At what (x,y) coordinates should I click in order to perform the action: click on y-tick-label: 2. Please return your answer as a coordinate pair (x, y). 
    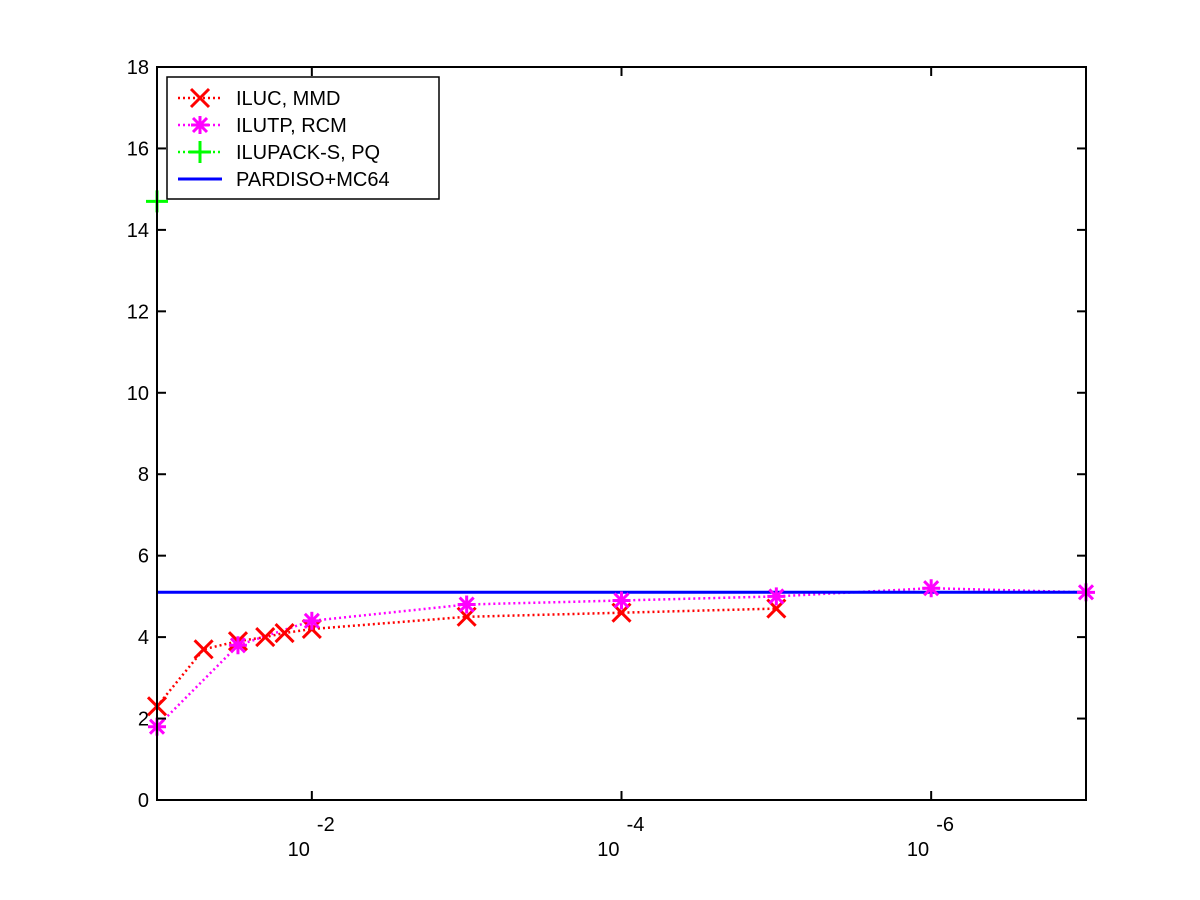
    Looking at the image, I should click on (143, 720).